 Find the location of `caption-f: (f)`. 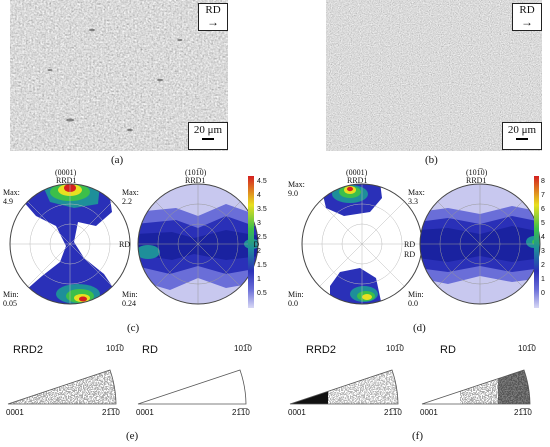

caption-f: (f) is located at coordinates (417, 436).